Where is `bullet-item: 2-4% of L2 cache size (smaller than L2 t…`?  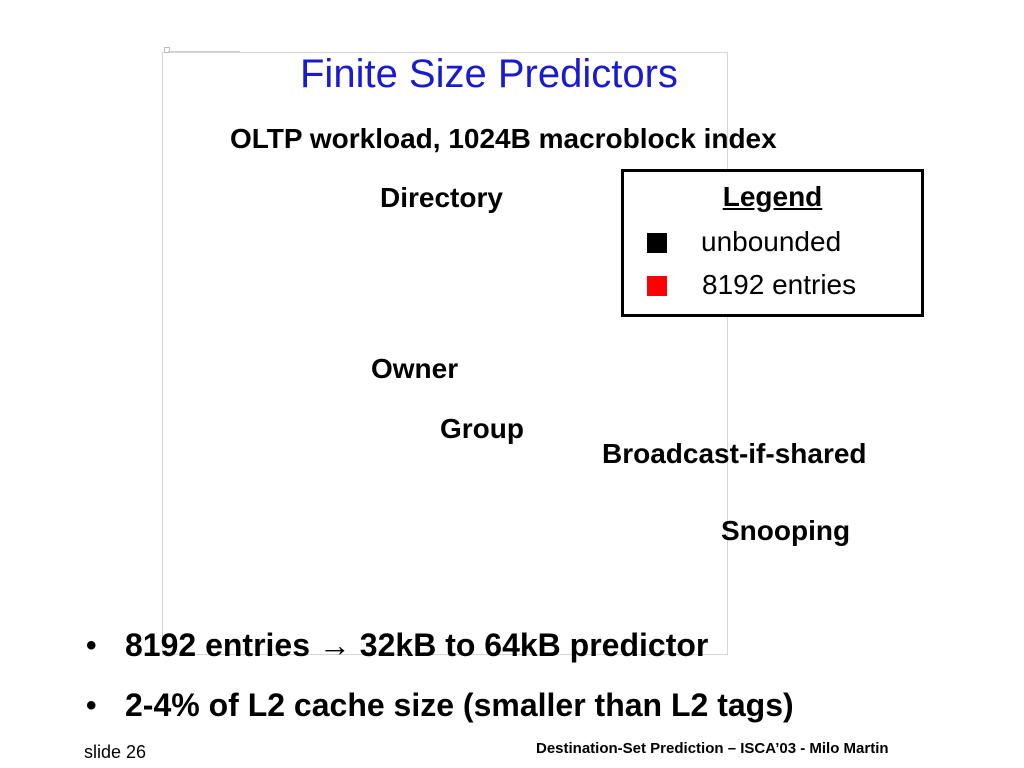 bullet-item: 2-4% of L2 cache size (smaller than L2 t… is located at coordinates (459, 705).